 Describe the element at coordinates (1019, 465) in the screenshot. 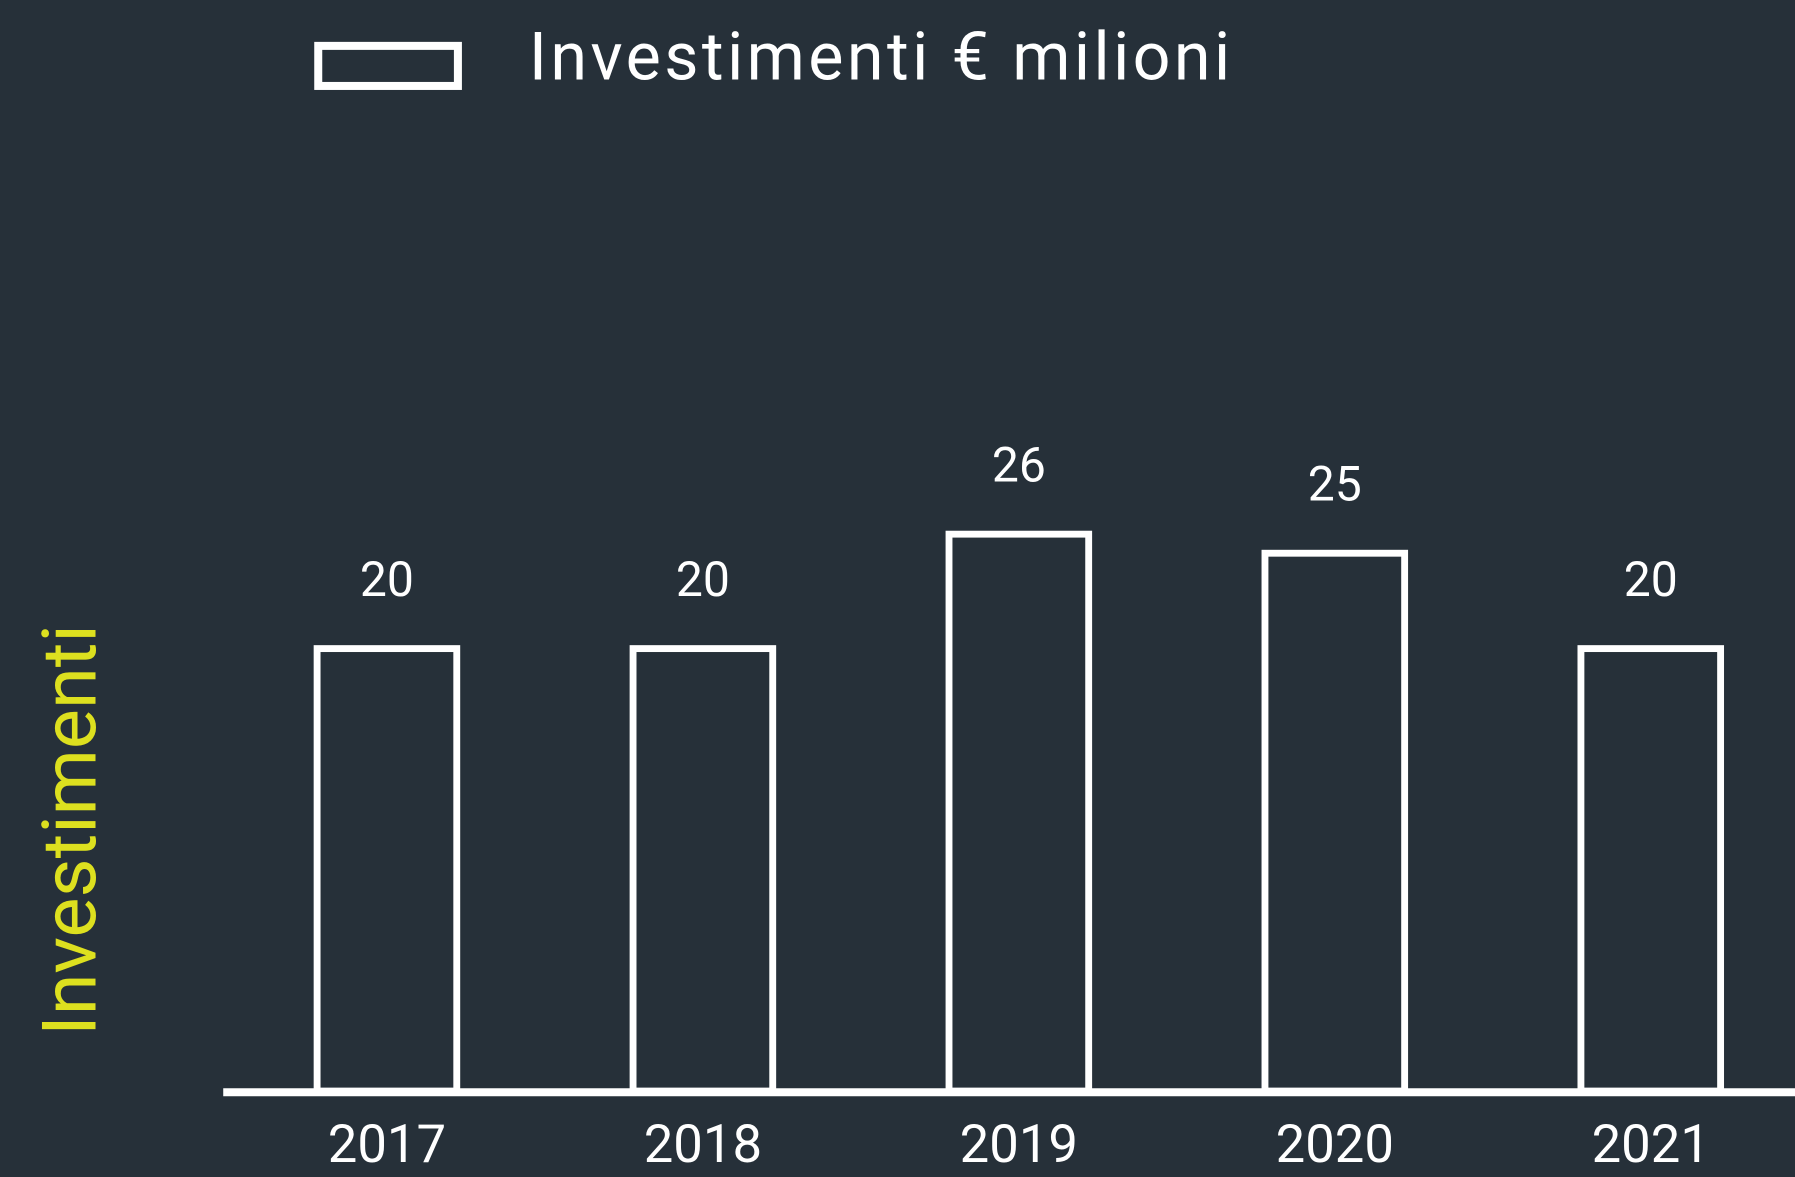

I see `value-label: 26` at that location.